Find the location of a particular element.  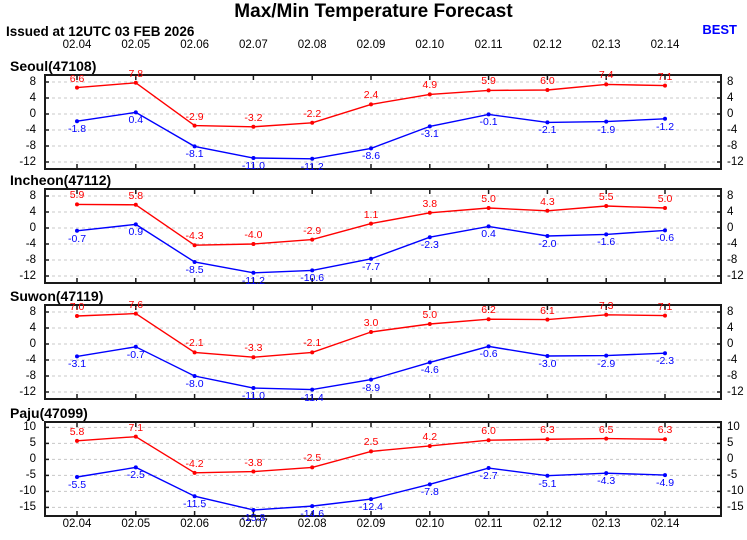

value-label-min: -11.2 is located at coordinates (312, 166).